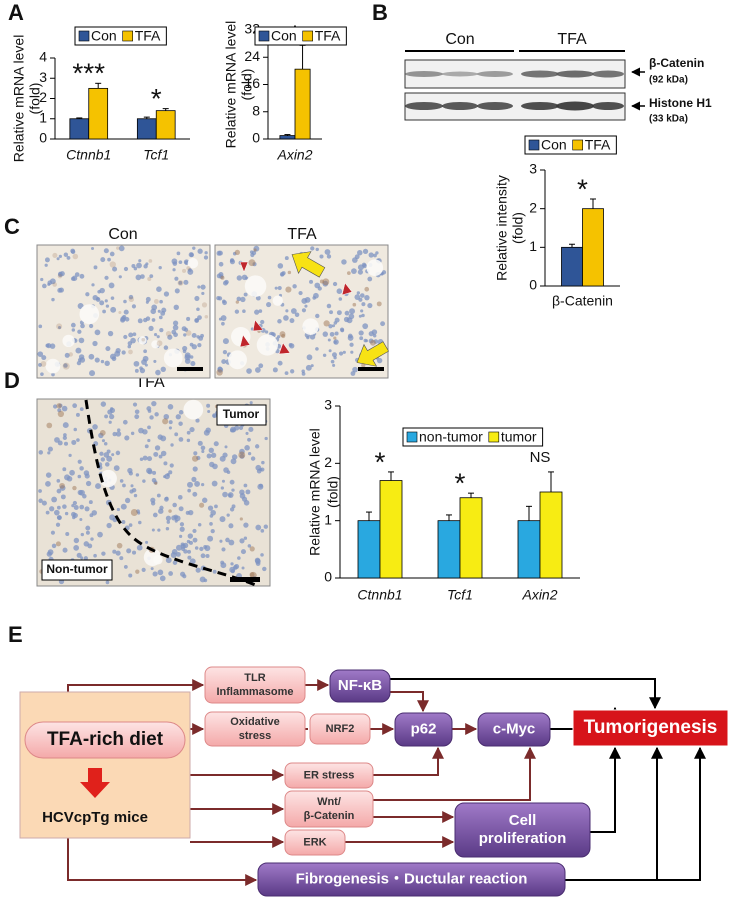 This screenshot has height=899, width=735. Describe the element at coordinates (460, 595) in the screenshot. I see `x-tick-label: Tcf1` at that location.